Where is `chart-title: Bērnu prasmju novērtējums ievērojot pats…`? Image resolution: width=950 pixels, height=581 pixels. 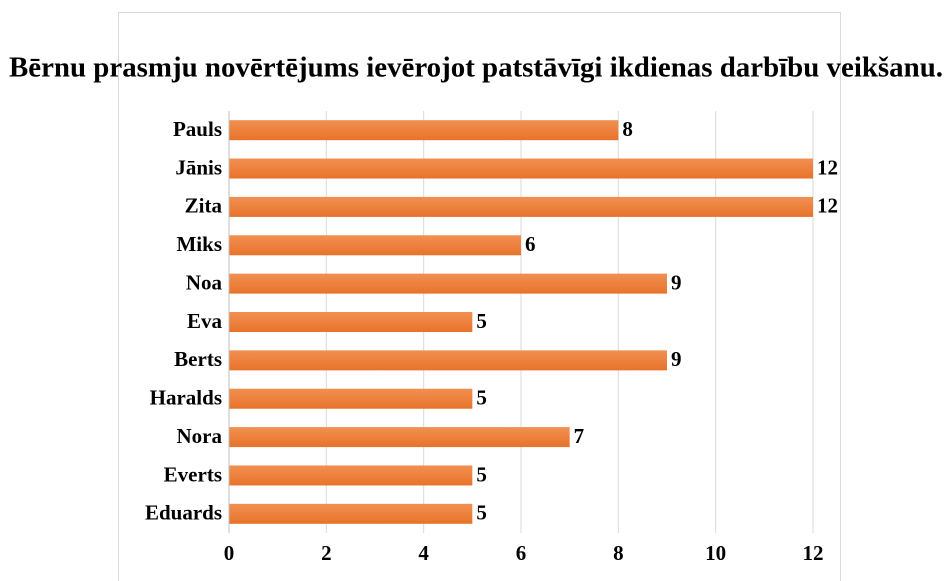 chart-title: Bērnu prasmju novērtējums ievērojot pats… is located at coordinates (476, 67).